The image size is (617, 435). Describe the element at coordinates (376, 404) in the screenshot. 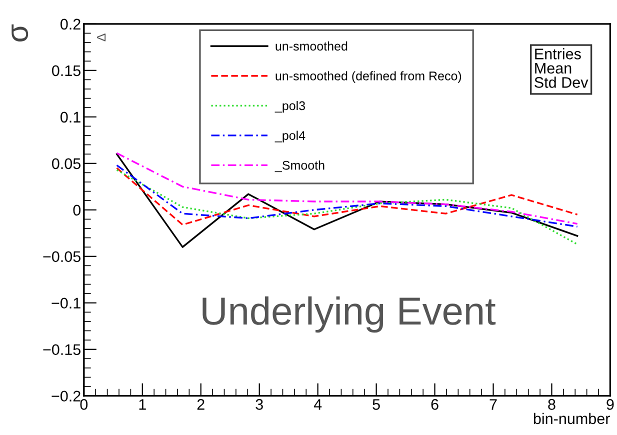

I see `x-tick-label: 5` at that location.